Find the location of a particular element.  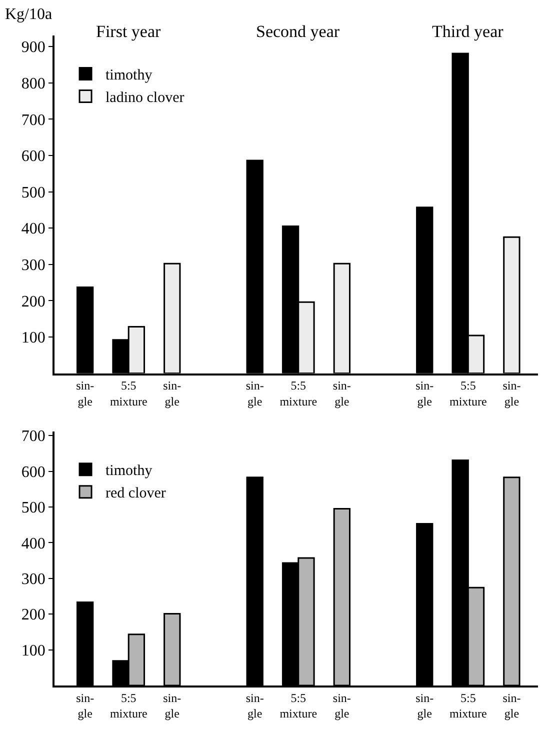

annotation: Second year is located at coordinates (298, 31).